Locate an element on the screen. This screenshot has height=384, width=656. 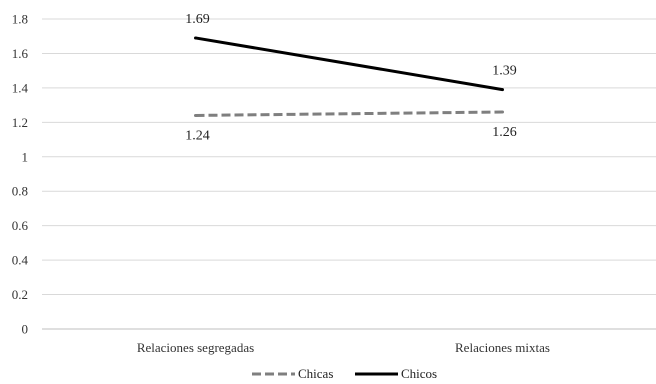
data-label-chicos-1: 1.39 is located at coordinates (504, 71).